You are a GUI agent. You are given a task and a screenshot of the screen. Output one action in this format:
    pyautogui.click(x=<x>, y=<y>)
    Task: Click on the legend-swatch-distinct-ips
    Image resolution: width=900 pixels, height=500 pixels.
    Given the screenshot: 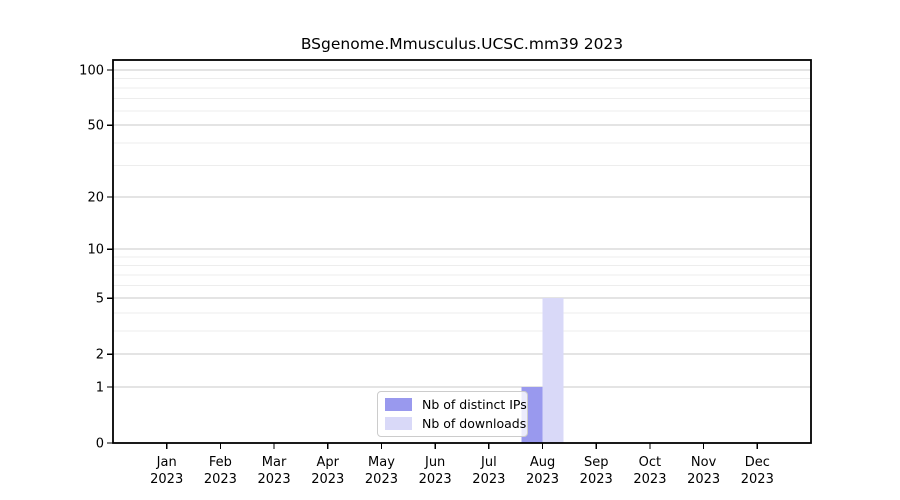 What is the action you would take?
    pyautogui.click(x=398, y=404)
    